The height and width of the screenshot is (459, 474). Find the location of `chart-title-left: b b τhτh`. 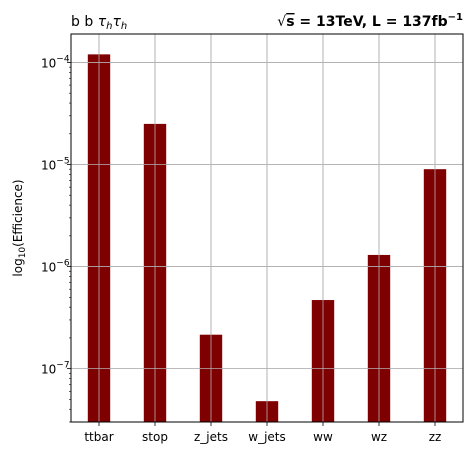

chart-title-left: b b τhτh is located at coordinates (99, 23).